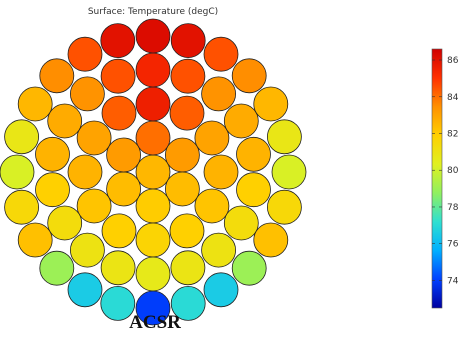 The height and width of the screenshot is (338, 464). What do you see at coordinates (452, 134) in the screenshot?
I see `colorbar-tick-label: 82` at bounding box center [452, 134].